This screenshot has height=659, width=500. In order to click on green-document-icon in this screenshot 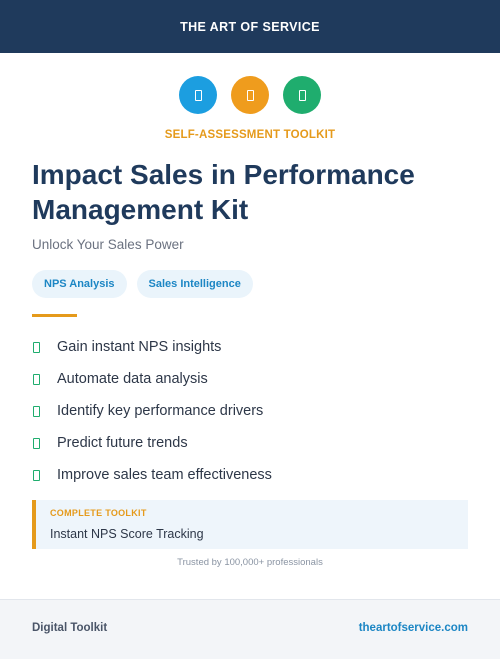, I will do `click(302, 95)`.